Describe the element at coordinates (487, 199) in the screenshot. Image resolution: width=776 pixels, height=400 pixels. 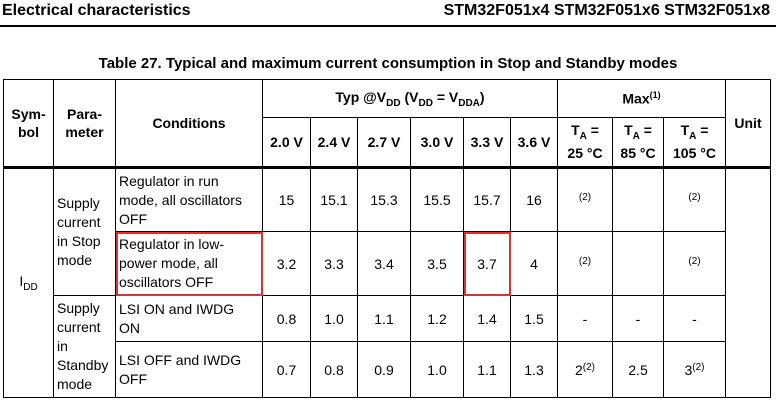
I see `typ-value-cell: 15.7` at that location.